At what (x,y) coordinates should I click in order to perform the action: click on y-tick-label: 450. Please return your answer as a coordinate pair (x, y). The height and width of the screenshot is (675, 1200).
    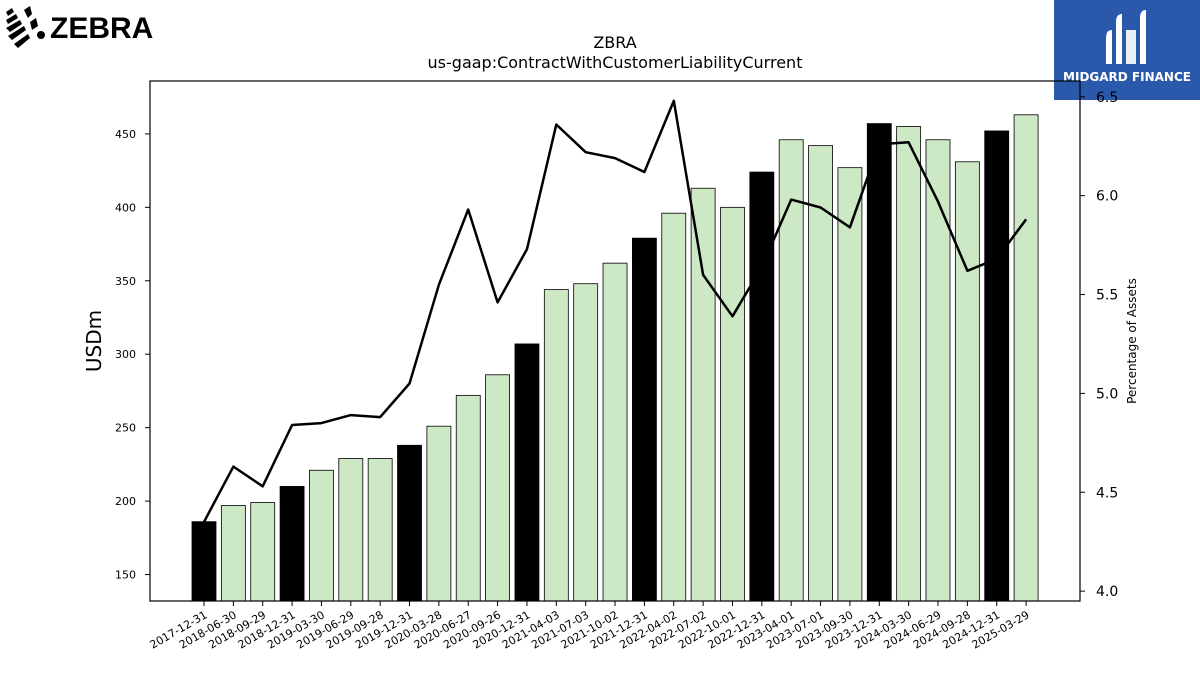
    Looking at the image, I should click on (125, 134).